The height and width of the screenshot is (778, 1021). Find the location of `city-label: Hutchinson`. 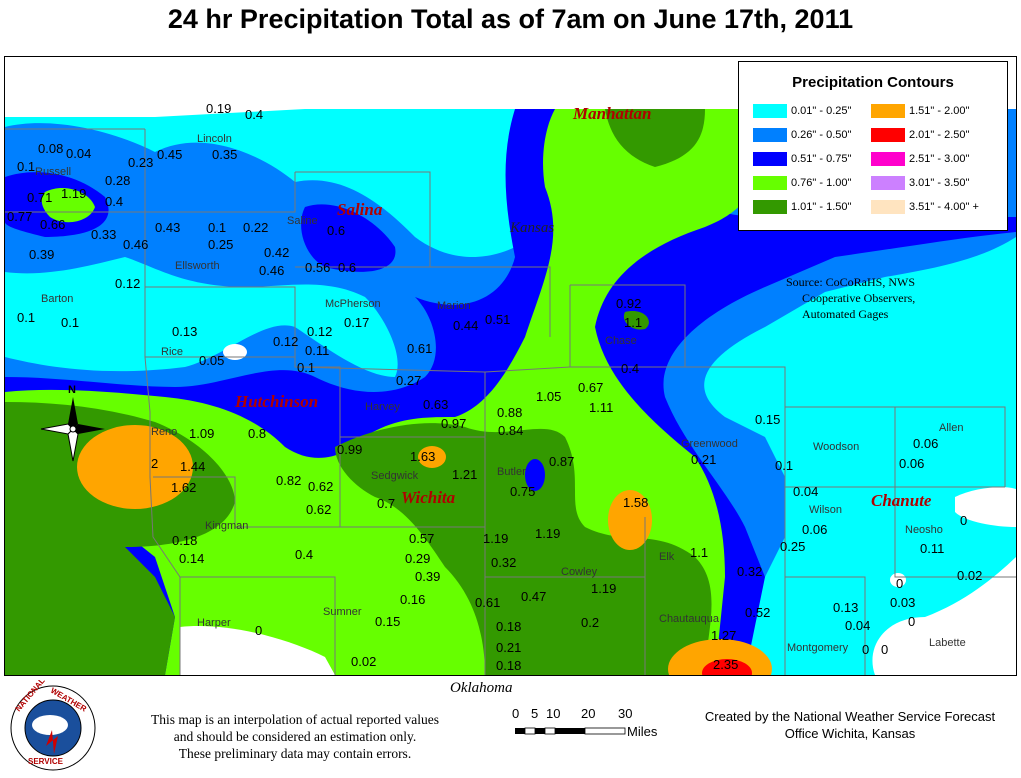

city-label: Hutchinson is located at coordinates (276, 401).